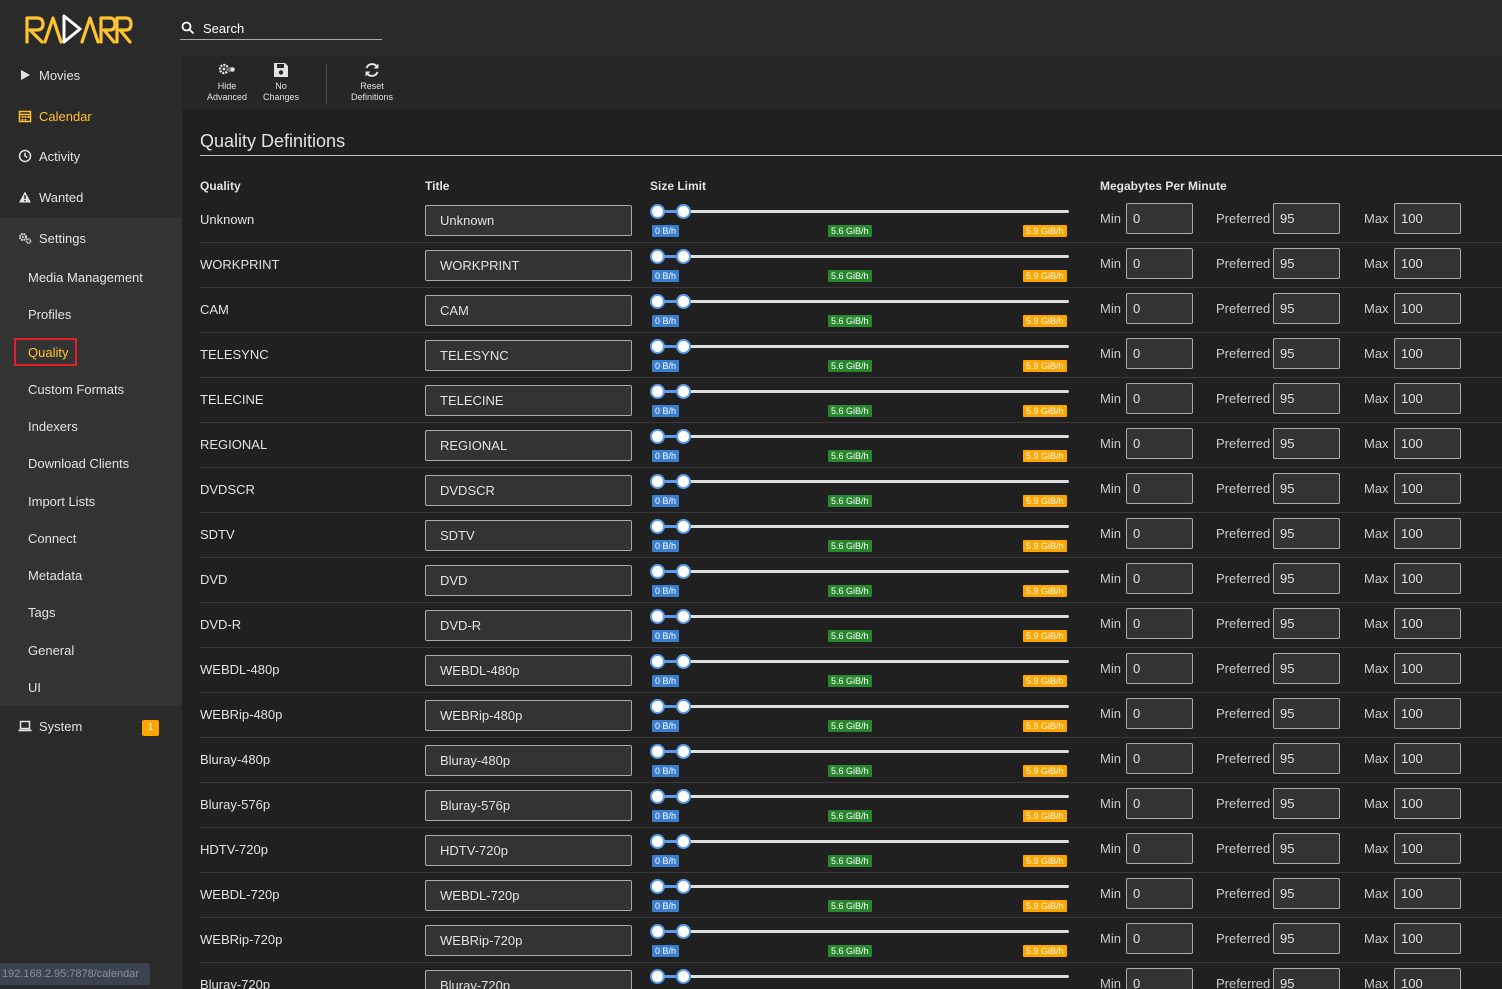 This screenshot has height=989, width=1502. I want to click on sidebar-item-settings: Settings, so click(91, 238).